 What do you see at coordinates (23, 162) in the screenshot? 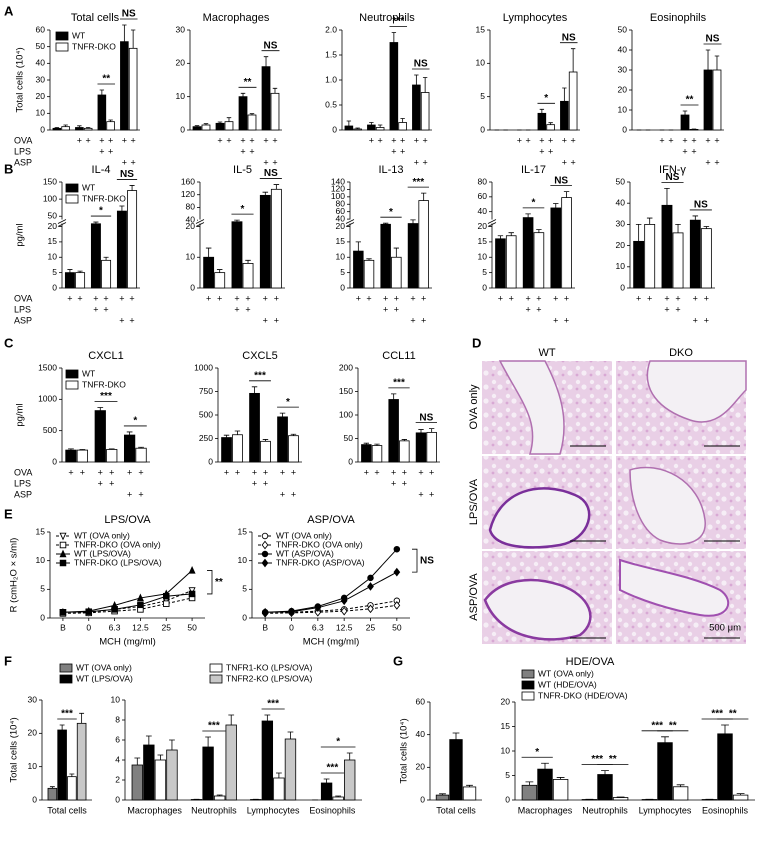
I see `condition-name: ASP` at bounding box center [23, 162].